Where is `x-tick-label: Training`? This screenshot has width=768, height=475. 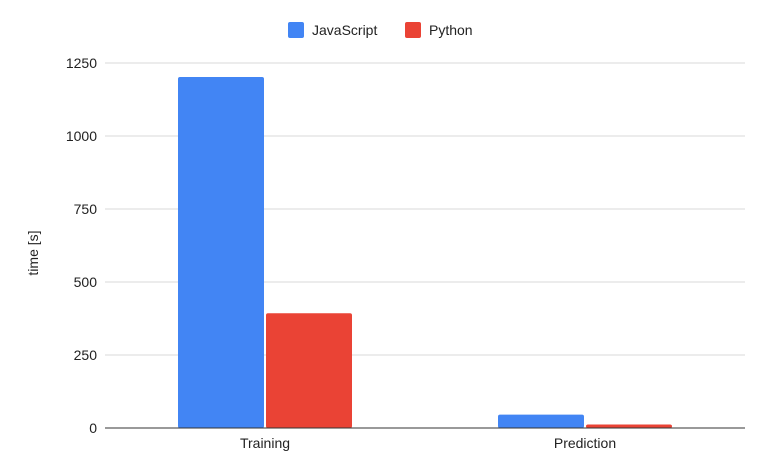
x-tick-label: Training is located at coordinates (265, 443).